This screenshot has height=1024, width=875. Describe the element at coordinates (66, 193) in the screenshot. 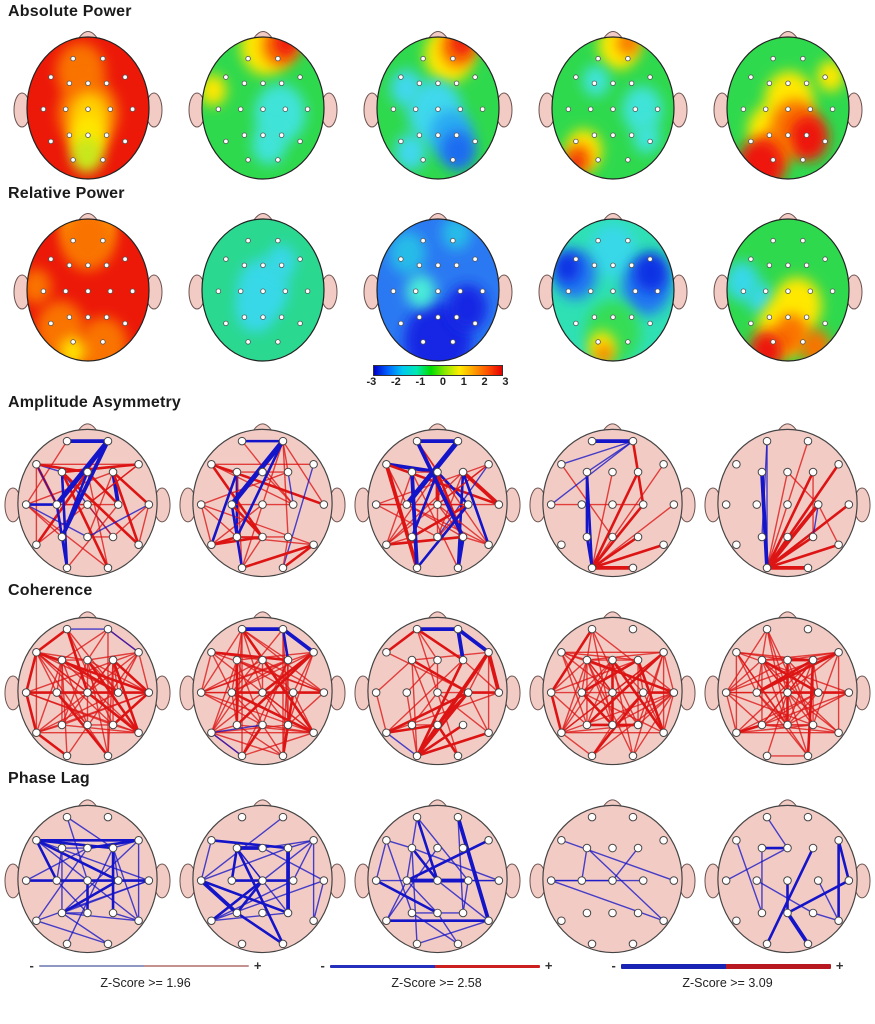

I see `section-title-relative-power: Relative Power` at that location.